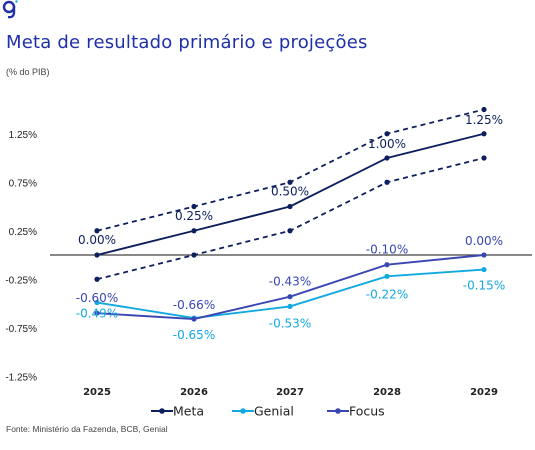 This screenshot has width=535, height=450. What do you see at coordinates (187, 42) in the screenshot?
I see `chart-title: Meta de resultado primário e projeções` at bounding box center [187, 42].